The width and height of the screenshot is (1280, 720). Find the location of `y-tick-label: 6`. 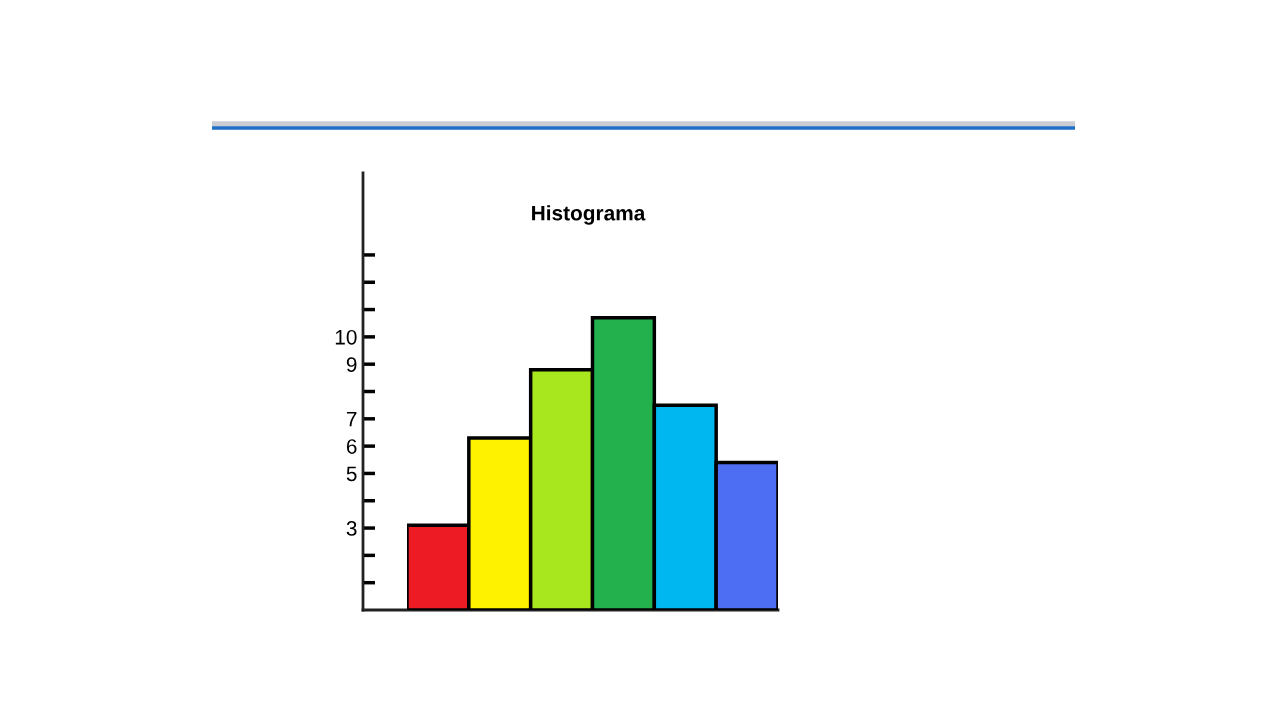

y-tick-label: 6 is located at coordinates (351, 446).